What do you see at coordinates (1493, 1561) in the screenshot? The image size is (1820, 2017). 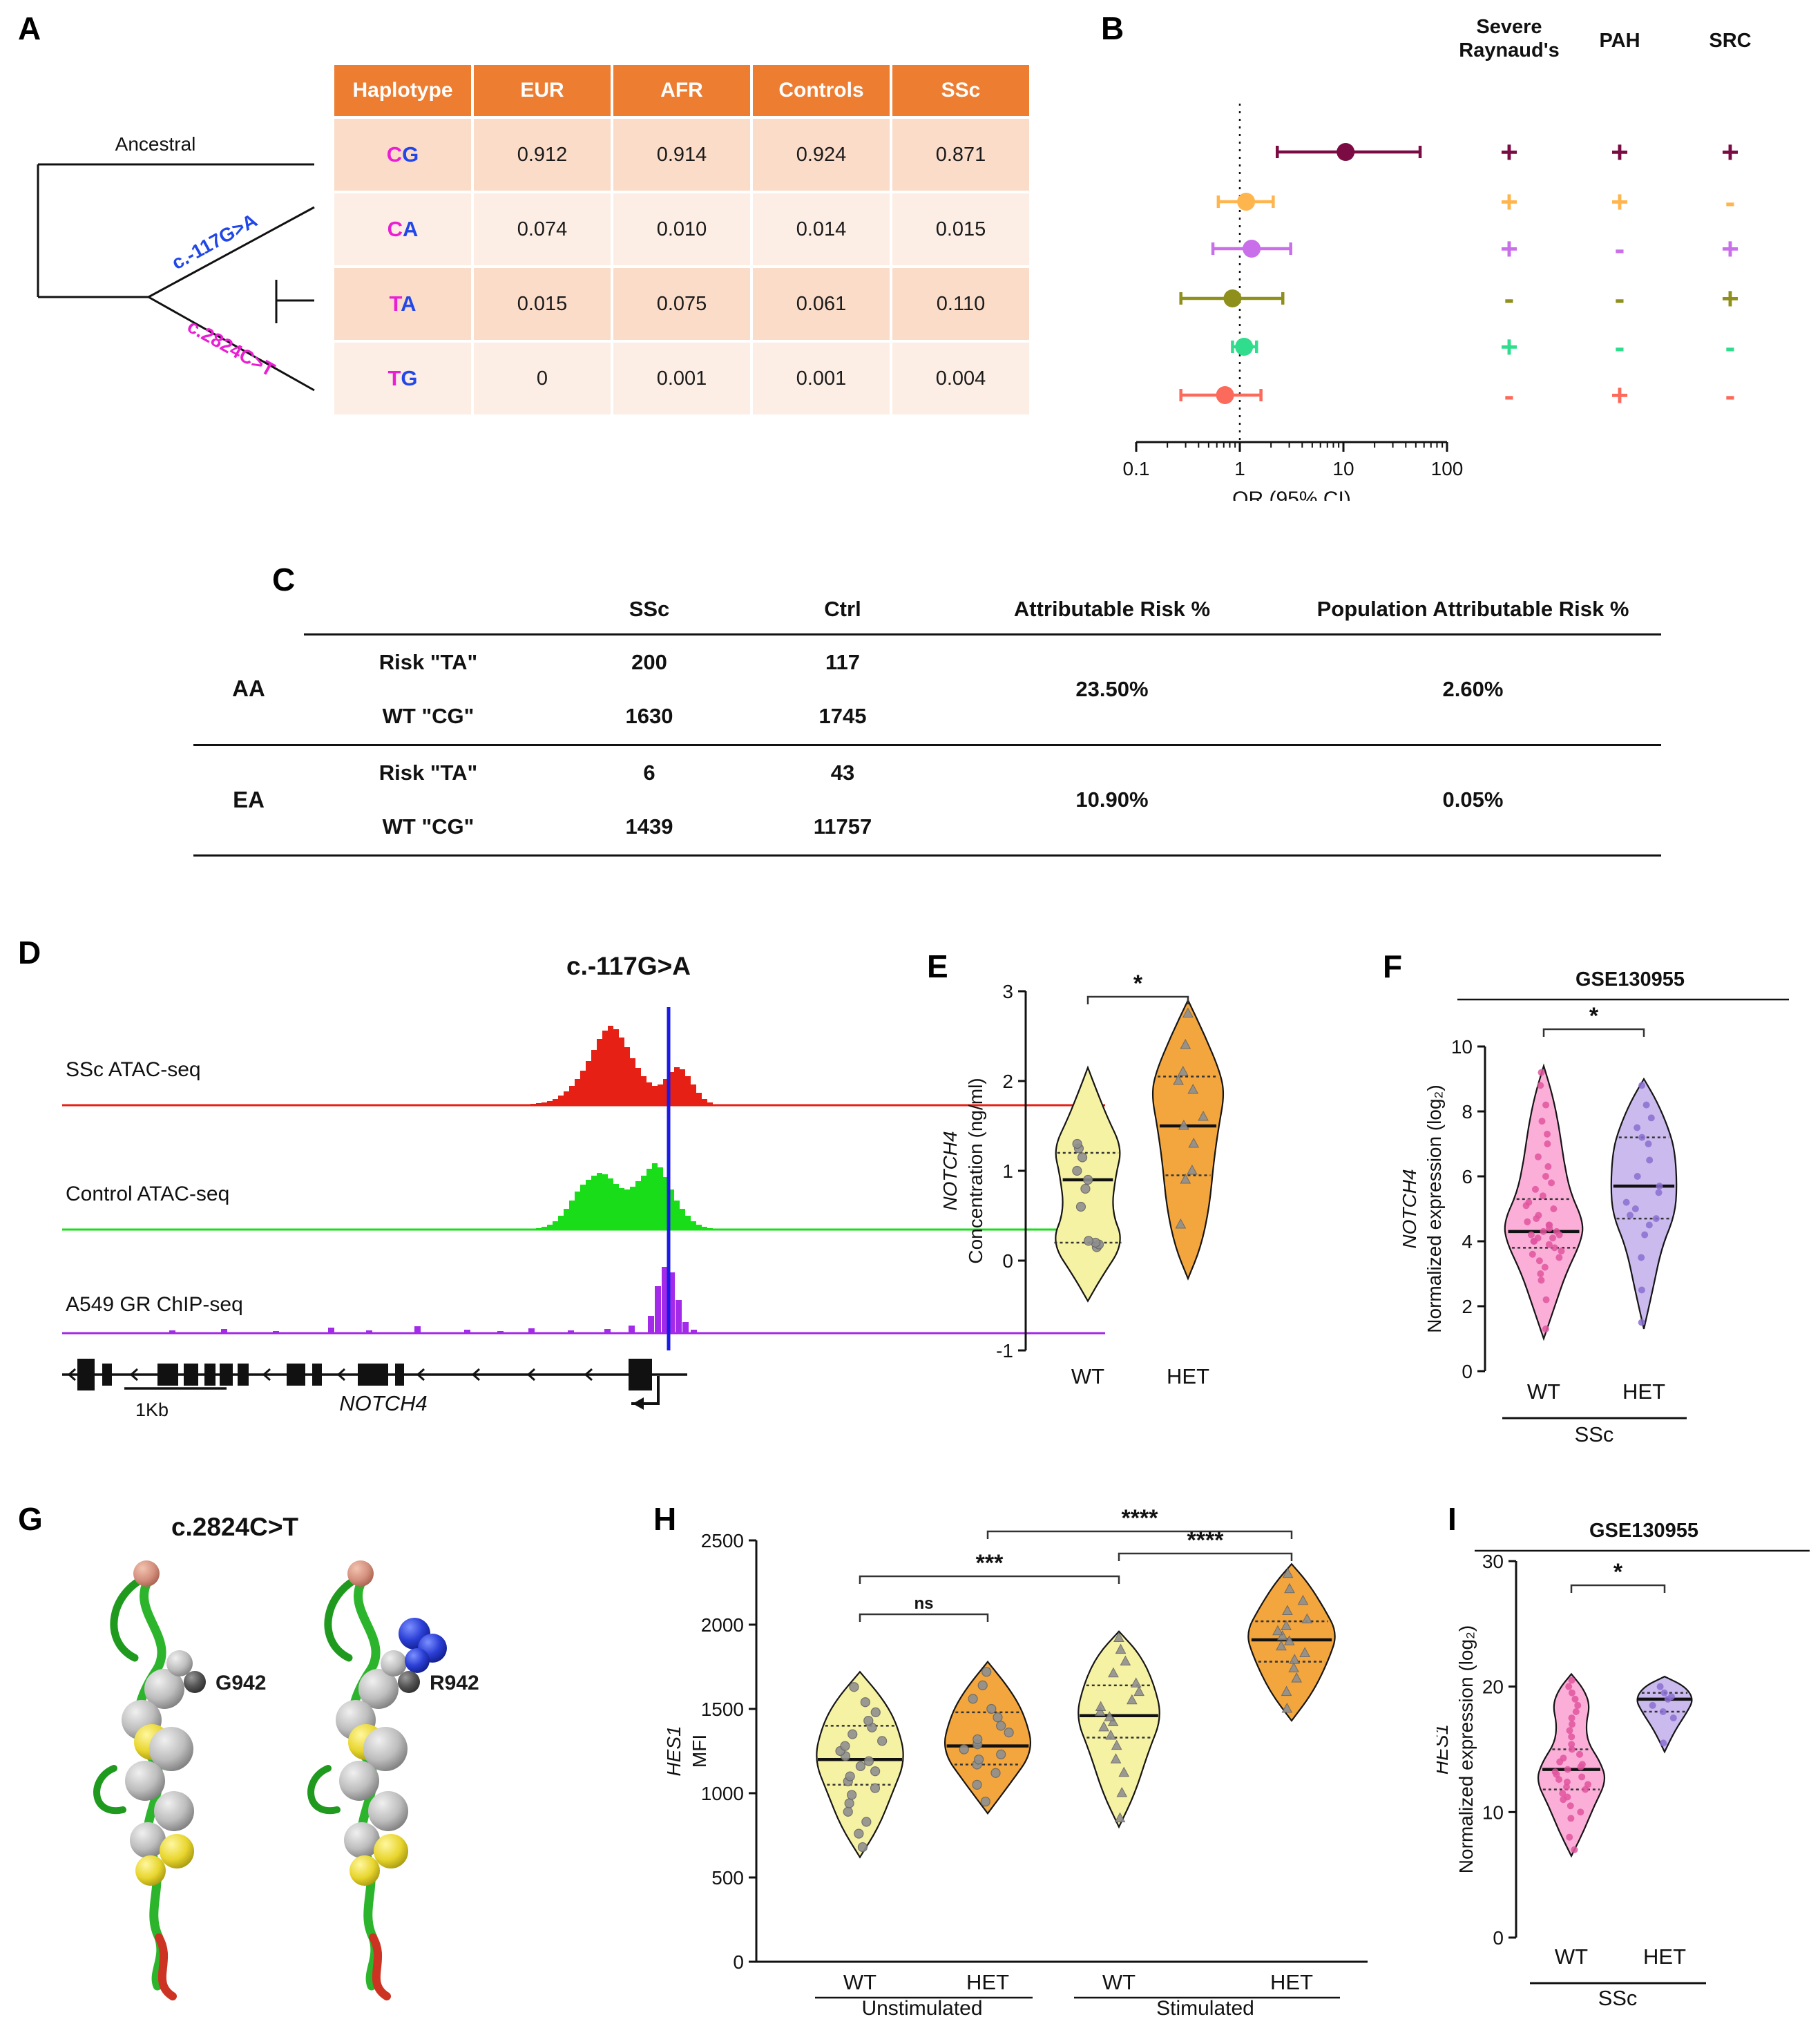 I see `y-tick-label: 30` at bounding box center [1493, 1561].